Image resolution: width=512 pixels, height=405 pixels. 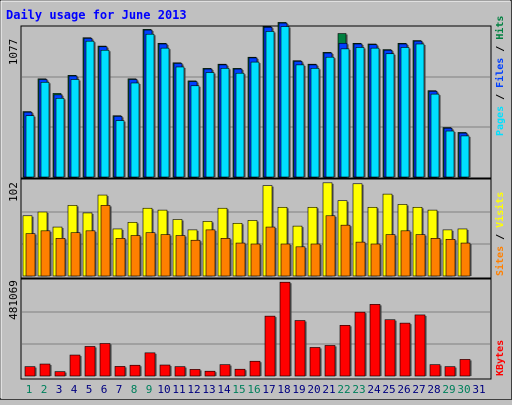 I want to click on x-tick-label-28: 28, so click(x=433, y=389).